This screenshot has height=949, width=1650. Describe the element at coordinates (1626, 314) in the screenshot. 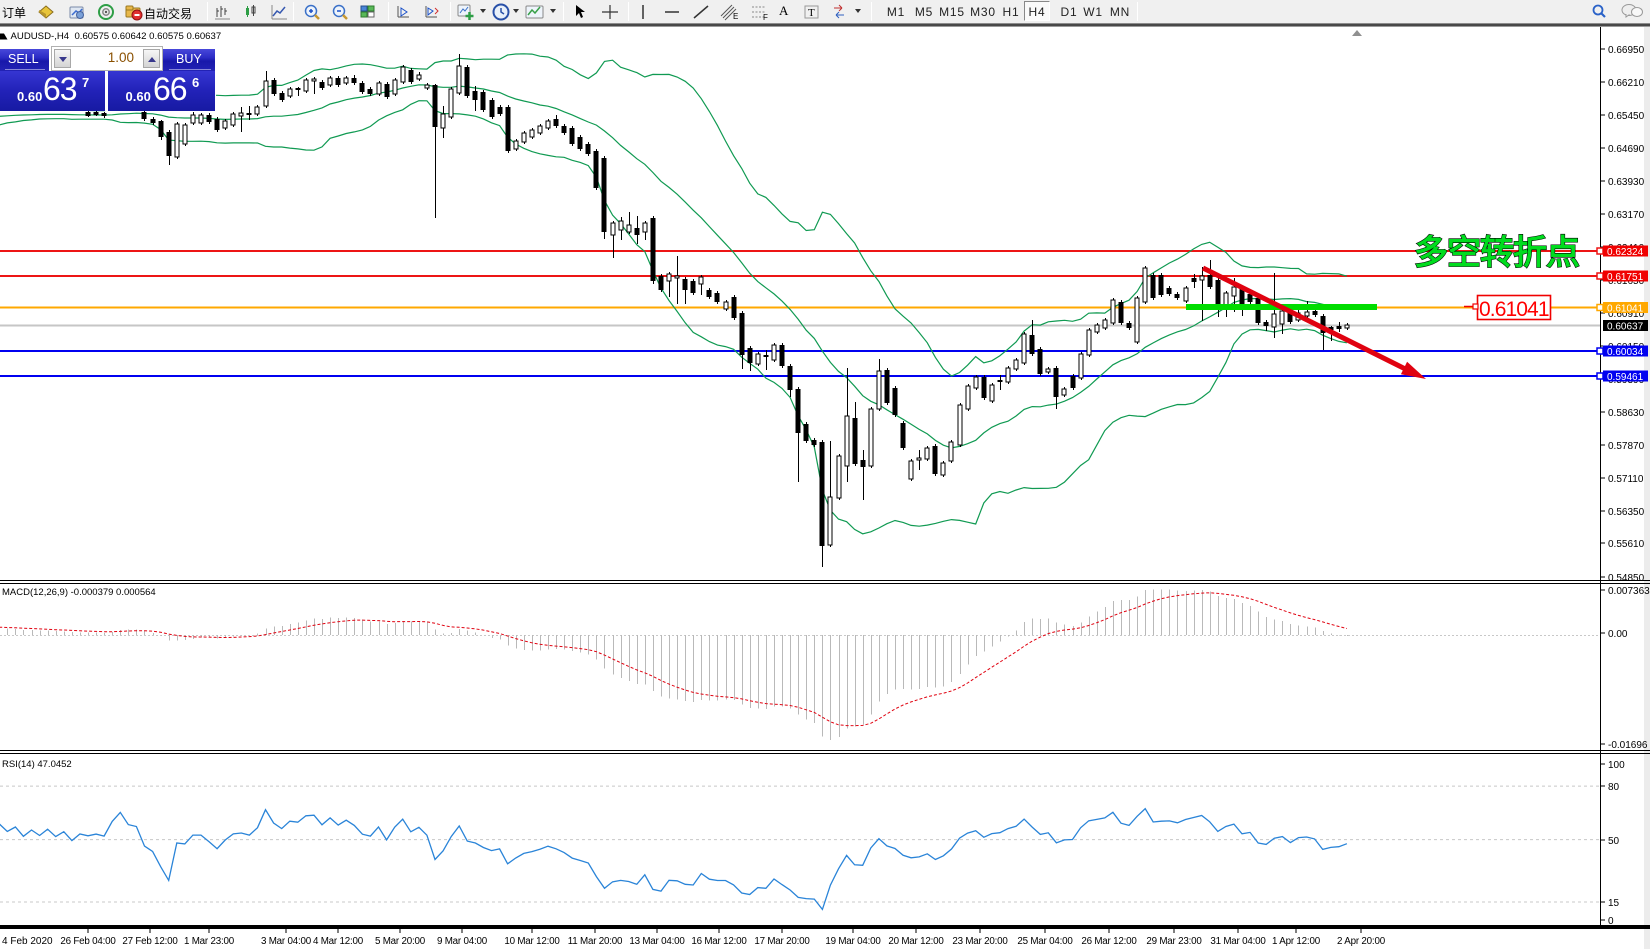

I see `svg-text: 0.60910` at that location.